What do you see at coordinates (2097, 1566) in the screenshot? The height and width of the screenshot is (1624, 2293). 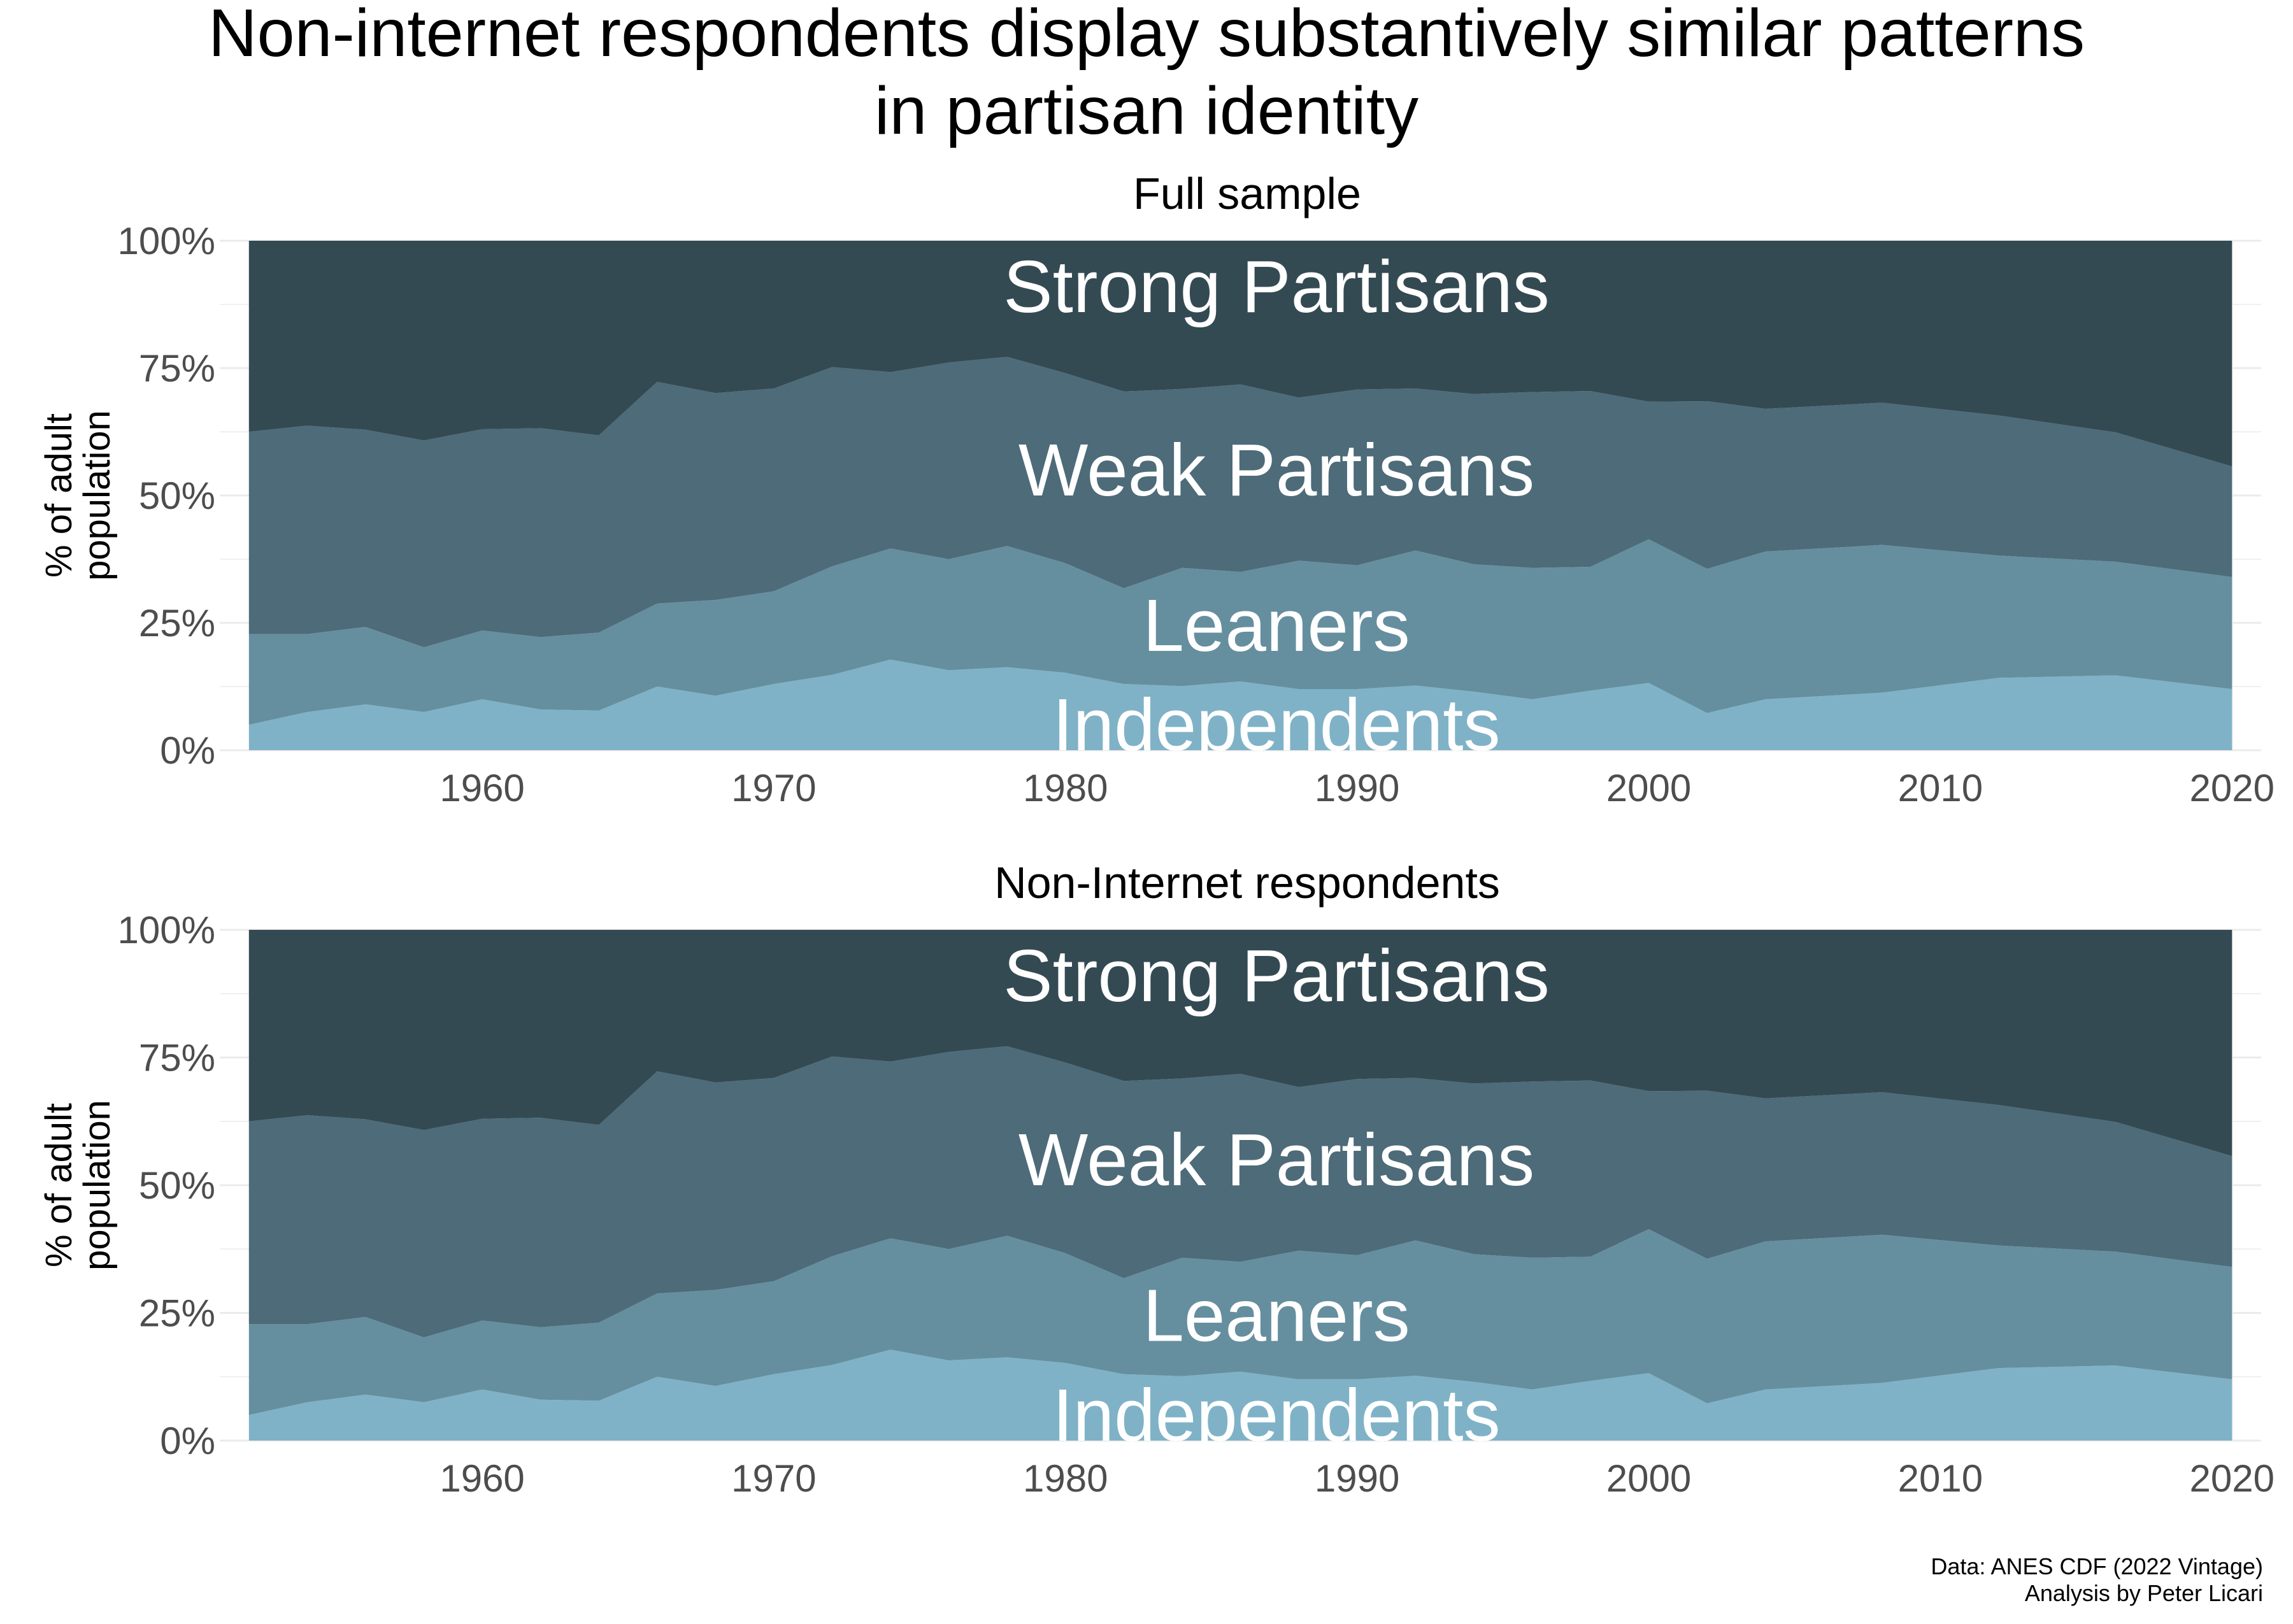 I see `caption-source: Data: ANES CDF (2022 Vintage)` at bounding box center [2097, 1566].